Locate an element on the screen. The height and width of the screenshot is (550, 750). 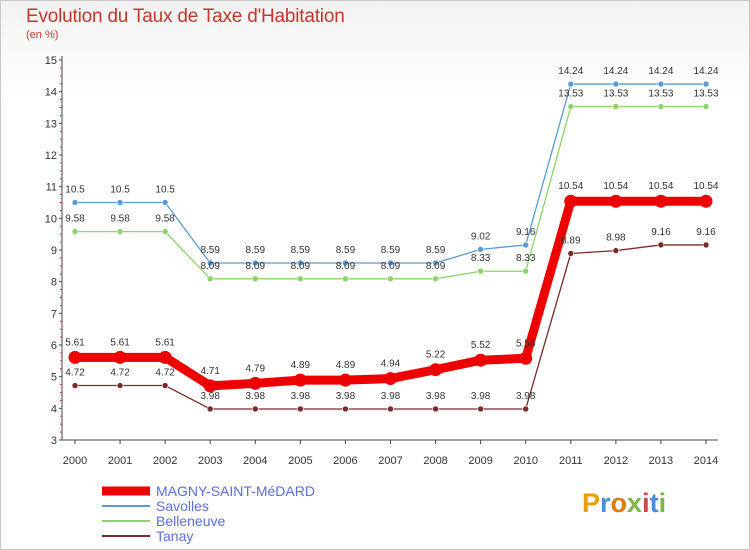
legend-label-magny: MAGNY-SAINT-MéDARD is located at coordinates (235, 491).